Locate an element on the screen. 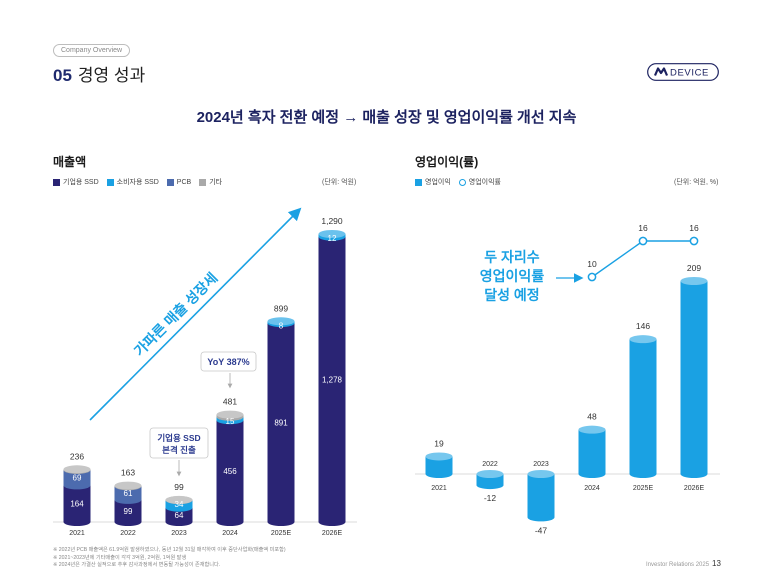 This screenshot has width=773, height=580. revenue-xtick-2024: 2024 is located at coordinates (230, 533).